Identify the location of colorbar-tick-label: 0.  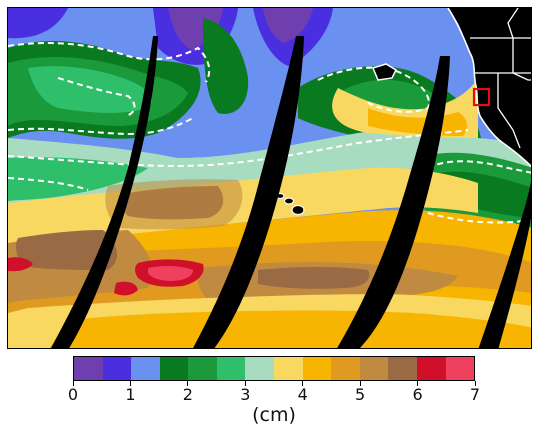
(73, 394).